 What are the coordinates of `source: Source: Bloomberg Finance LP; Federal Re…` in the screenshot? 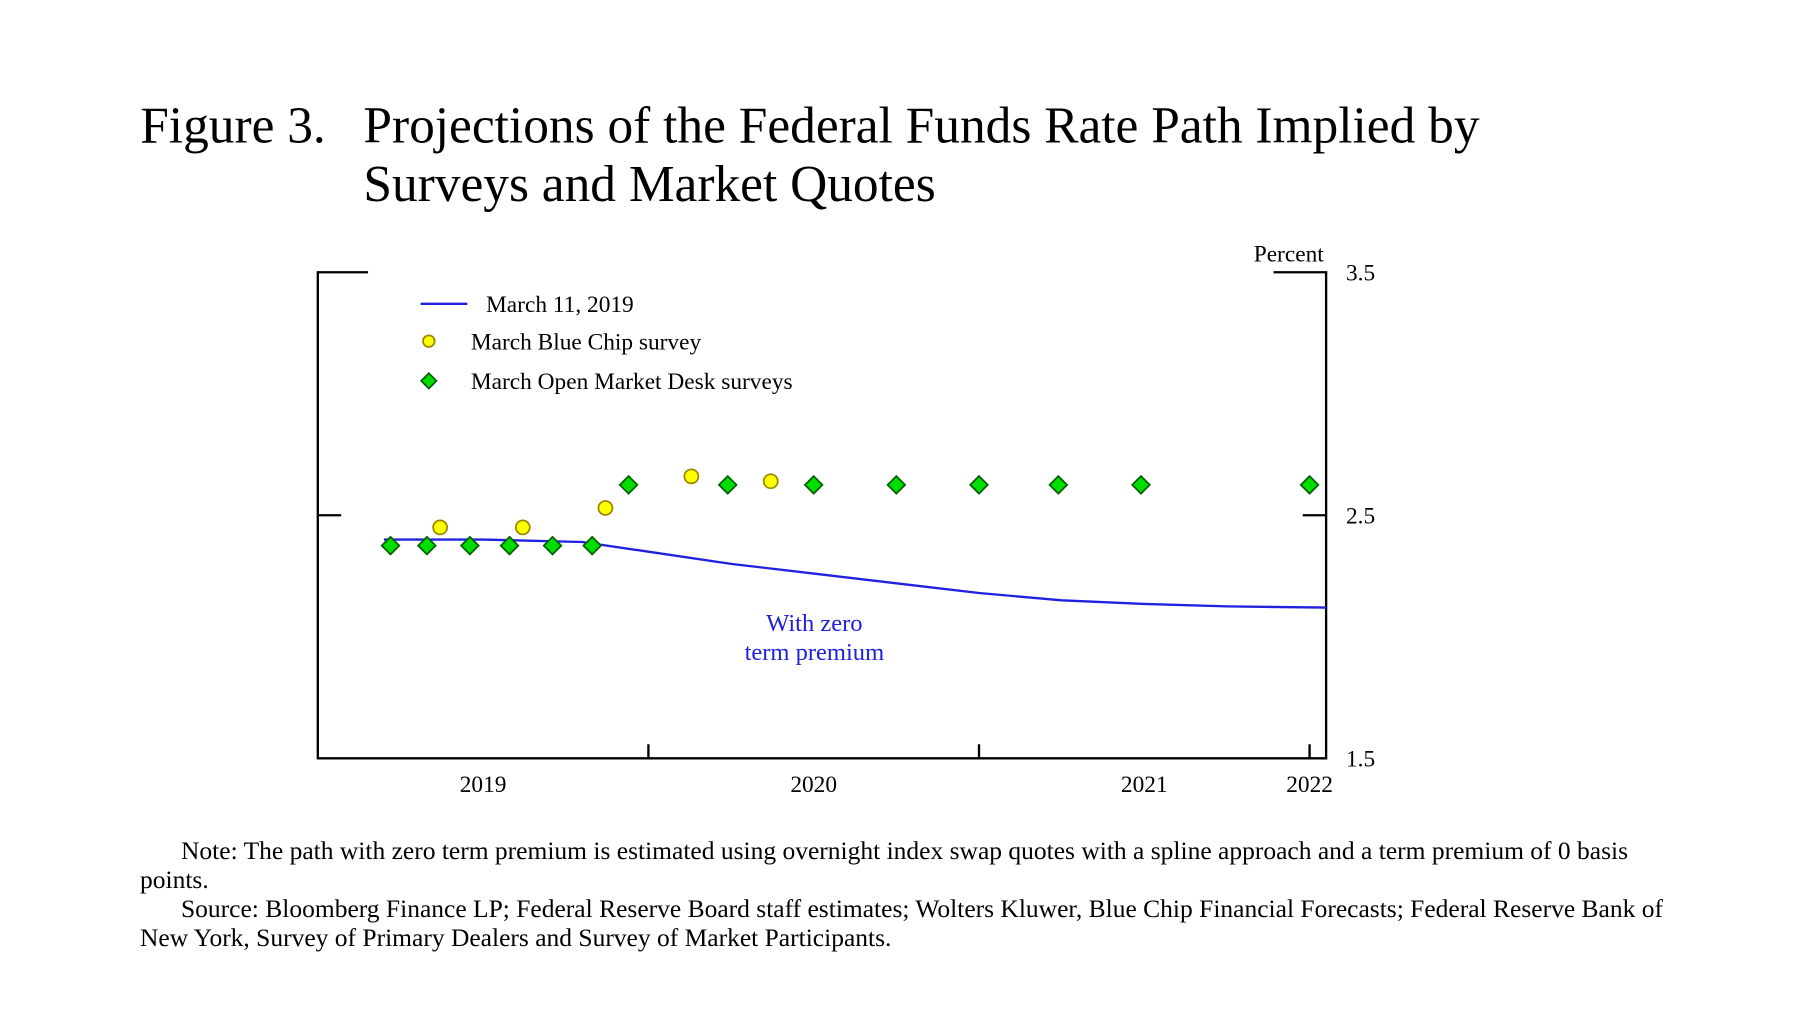 It's located at (901, 923).